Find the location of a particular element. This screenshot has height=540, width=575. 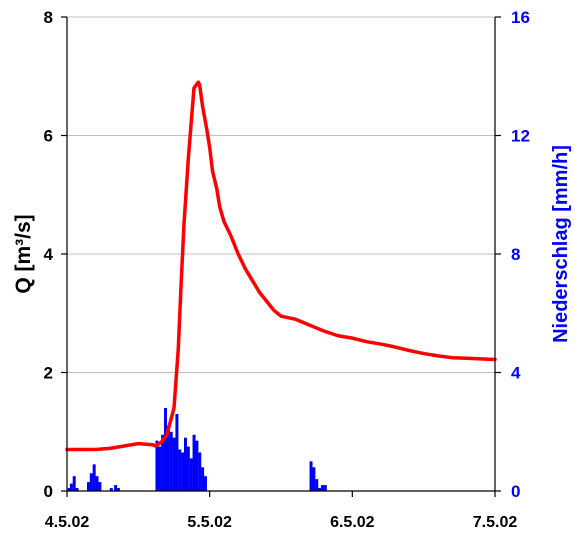

y-left-tick-label: 8 is located at coordinates (48, 17).